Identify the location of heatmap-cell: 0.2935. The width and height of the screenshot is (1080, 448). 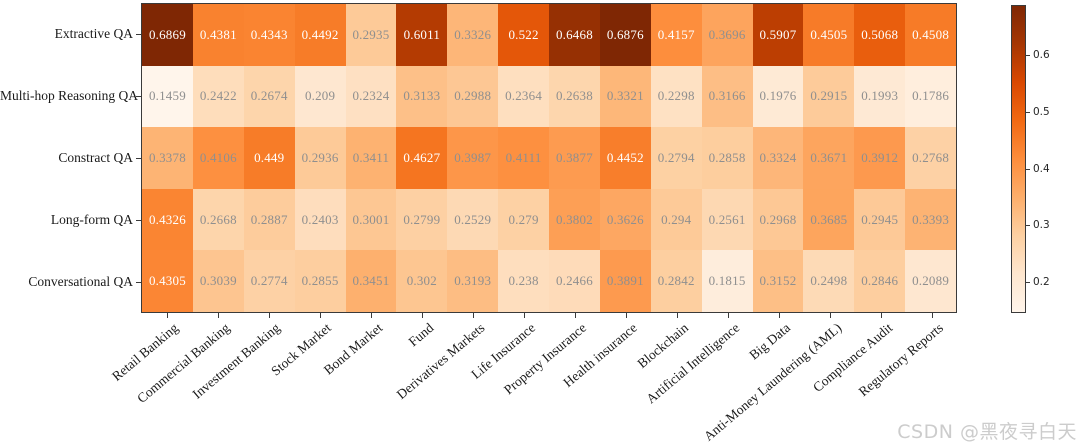
(371, 35).